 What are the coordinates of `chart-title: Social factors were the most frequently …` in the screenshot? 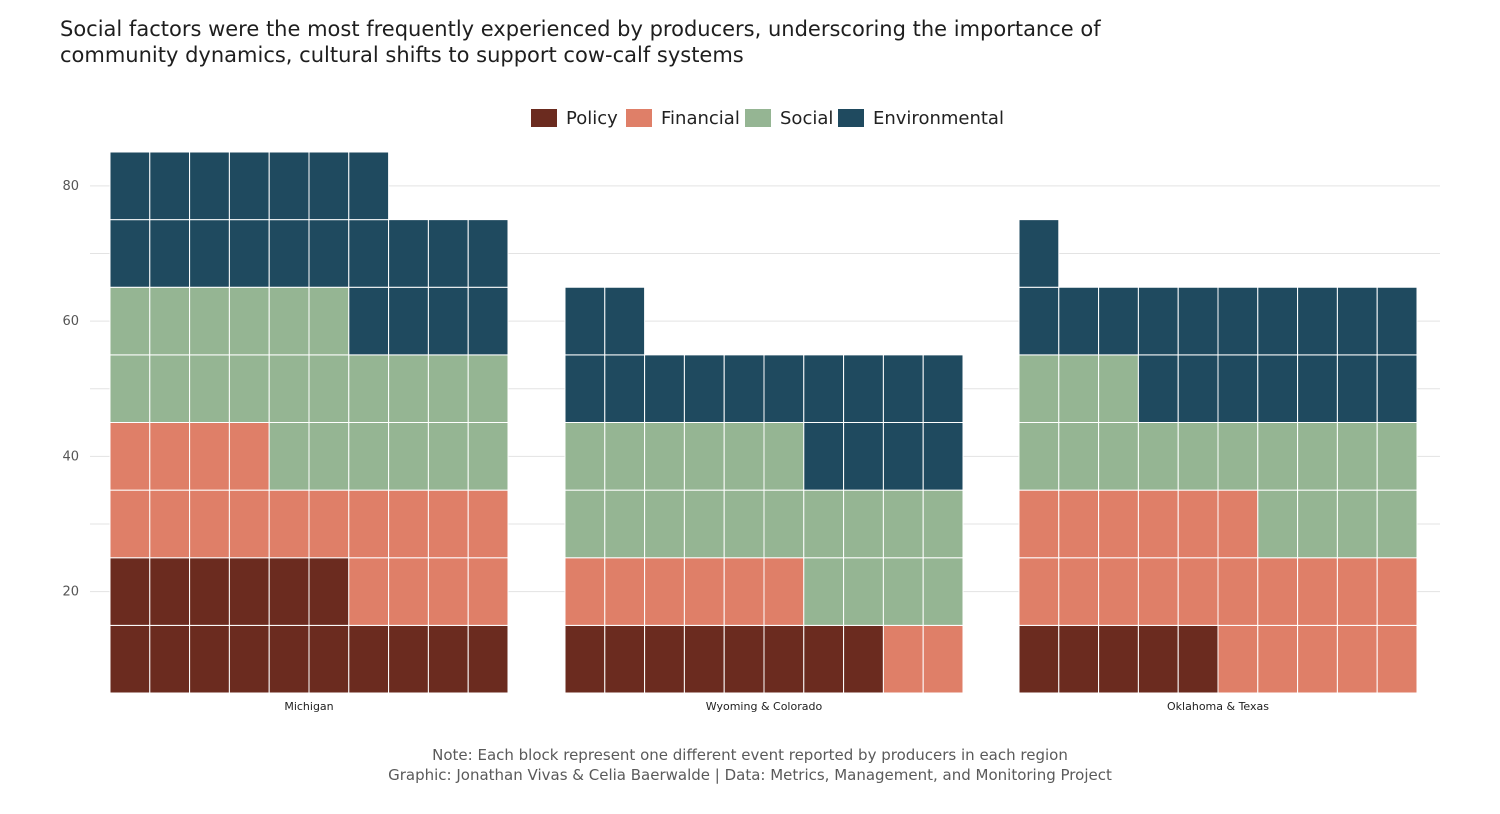 It's located at (610, 42).